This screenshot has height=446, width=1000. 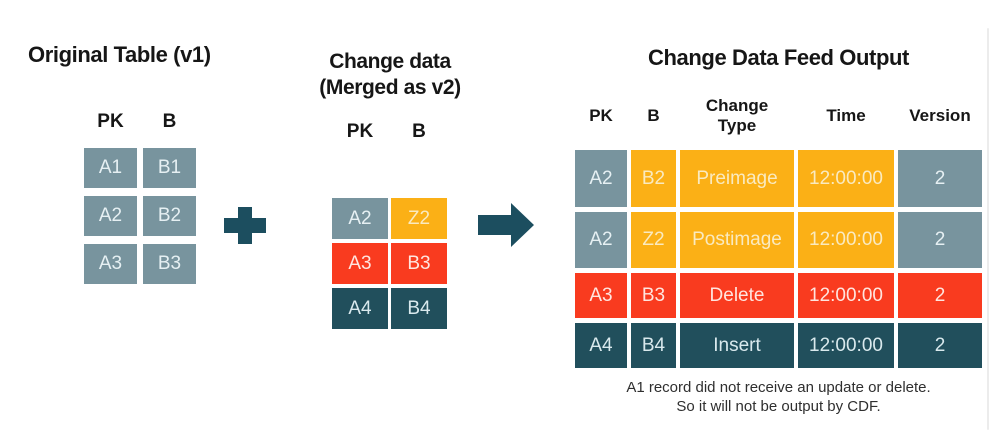 What do you see at coordinates (390, 87) in the screenshot?
I see `change-data-title-line2: (Merged as v2)` at bounding box center [390, 87].